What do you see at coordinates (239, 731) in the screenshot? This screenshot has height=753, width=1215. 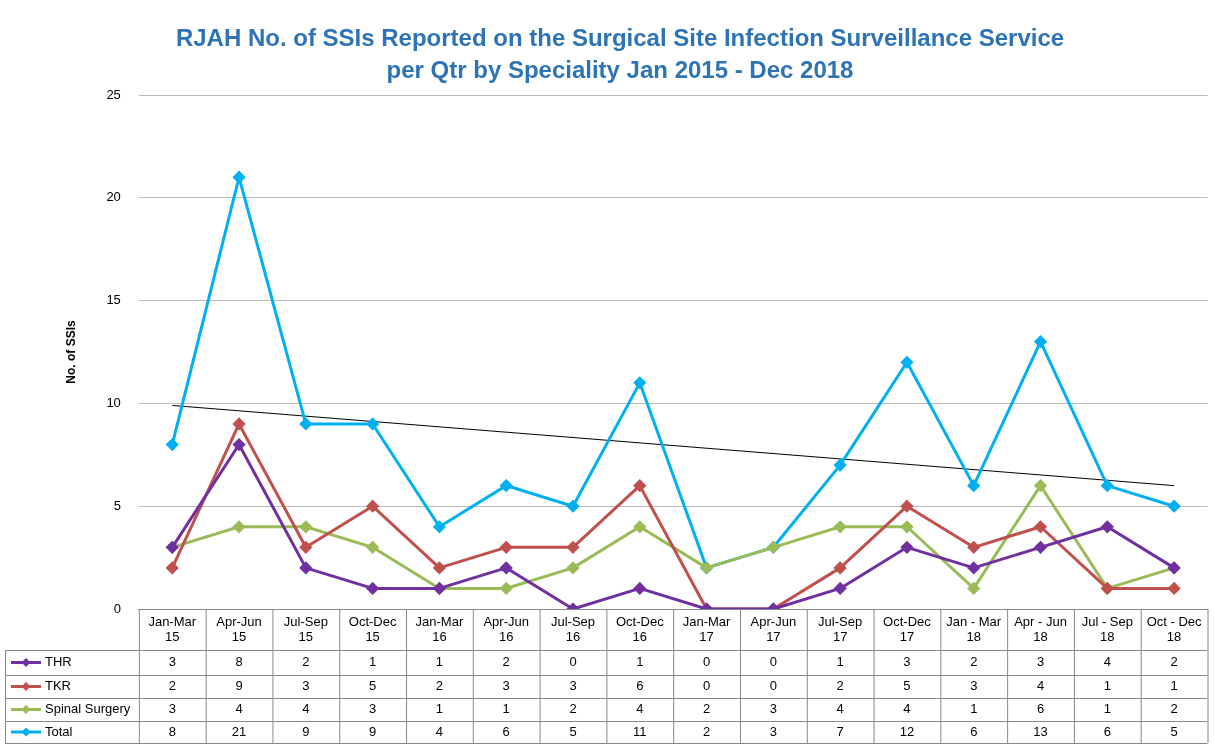 I see `data-label: 21` at bounding box center [239, 731].